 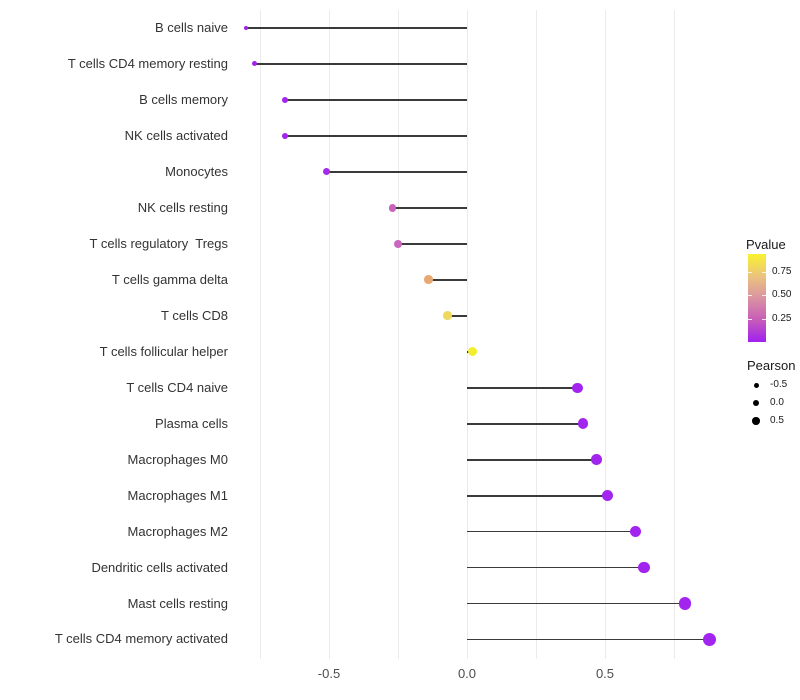 I want to click on category-label: B cells memory, so click(x=183, y=99).